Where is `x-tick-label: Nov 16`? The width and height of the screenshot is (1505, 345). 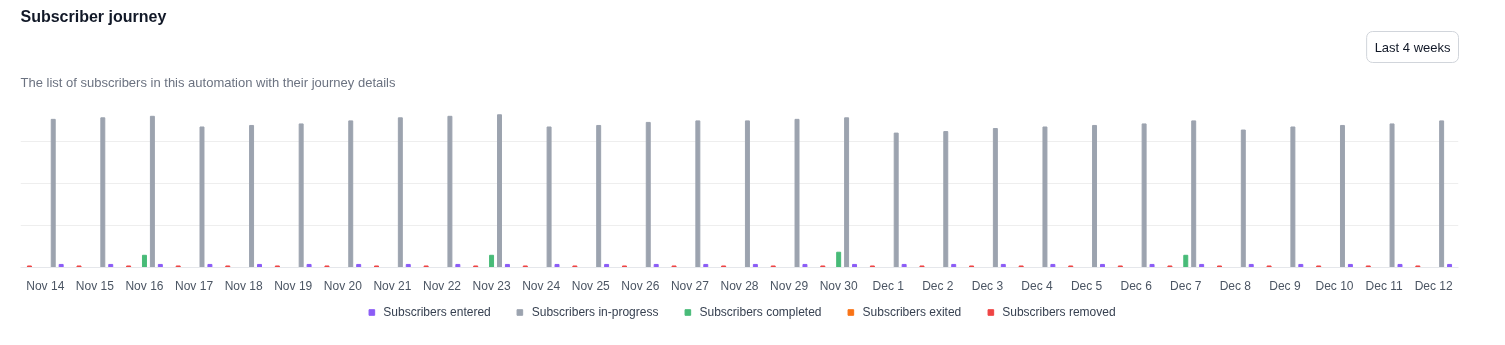 x-tick-label: Nov 16 is located at coordinates (144, 285).